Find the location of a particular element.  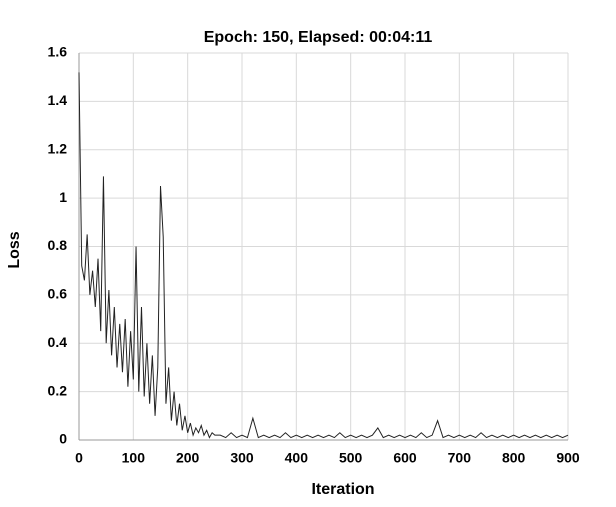

x-tick-label: 800 is located at coordinates (514, 458).